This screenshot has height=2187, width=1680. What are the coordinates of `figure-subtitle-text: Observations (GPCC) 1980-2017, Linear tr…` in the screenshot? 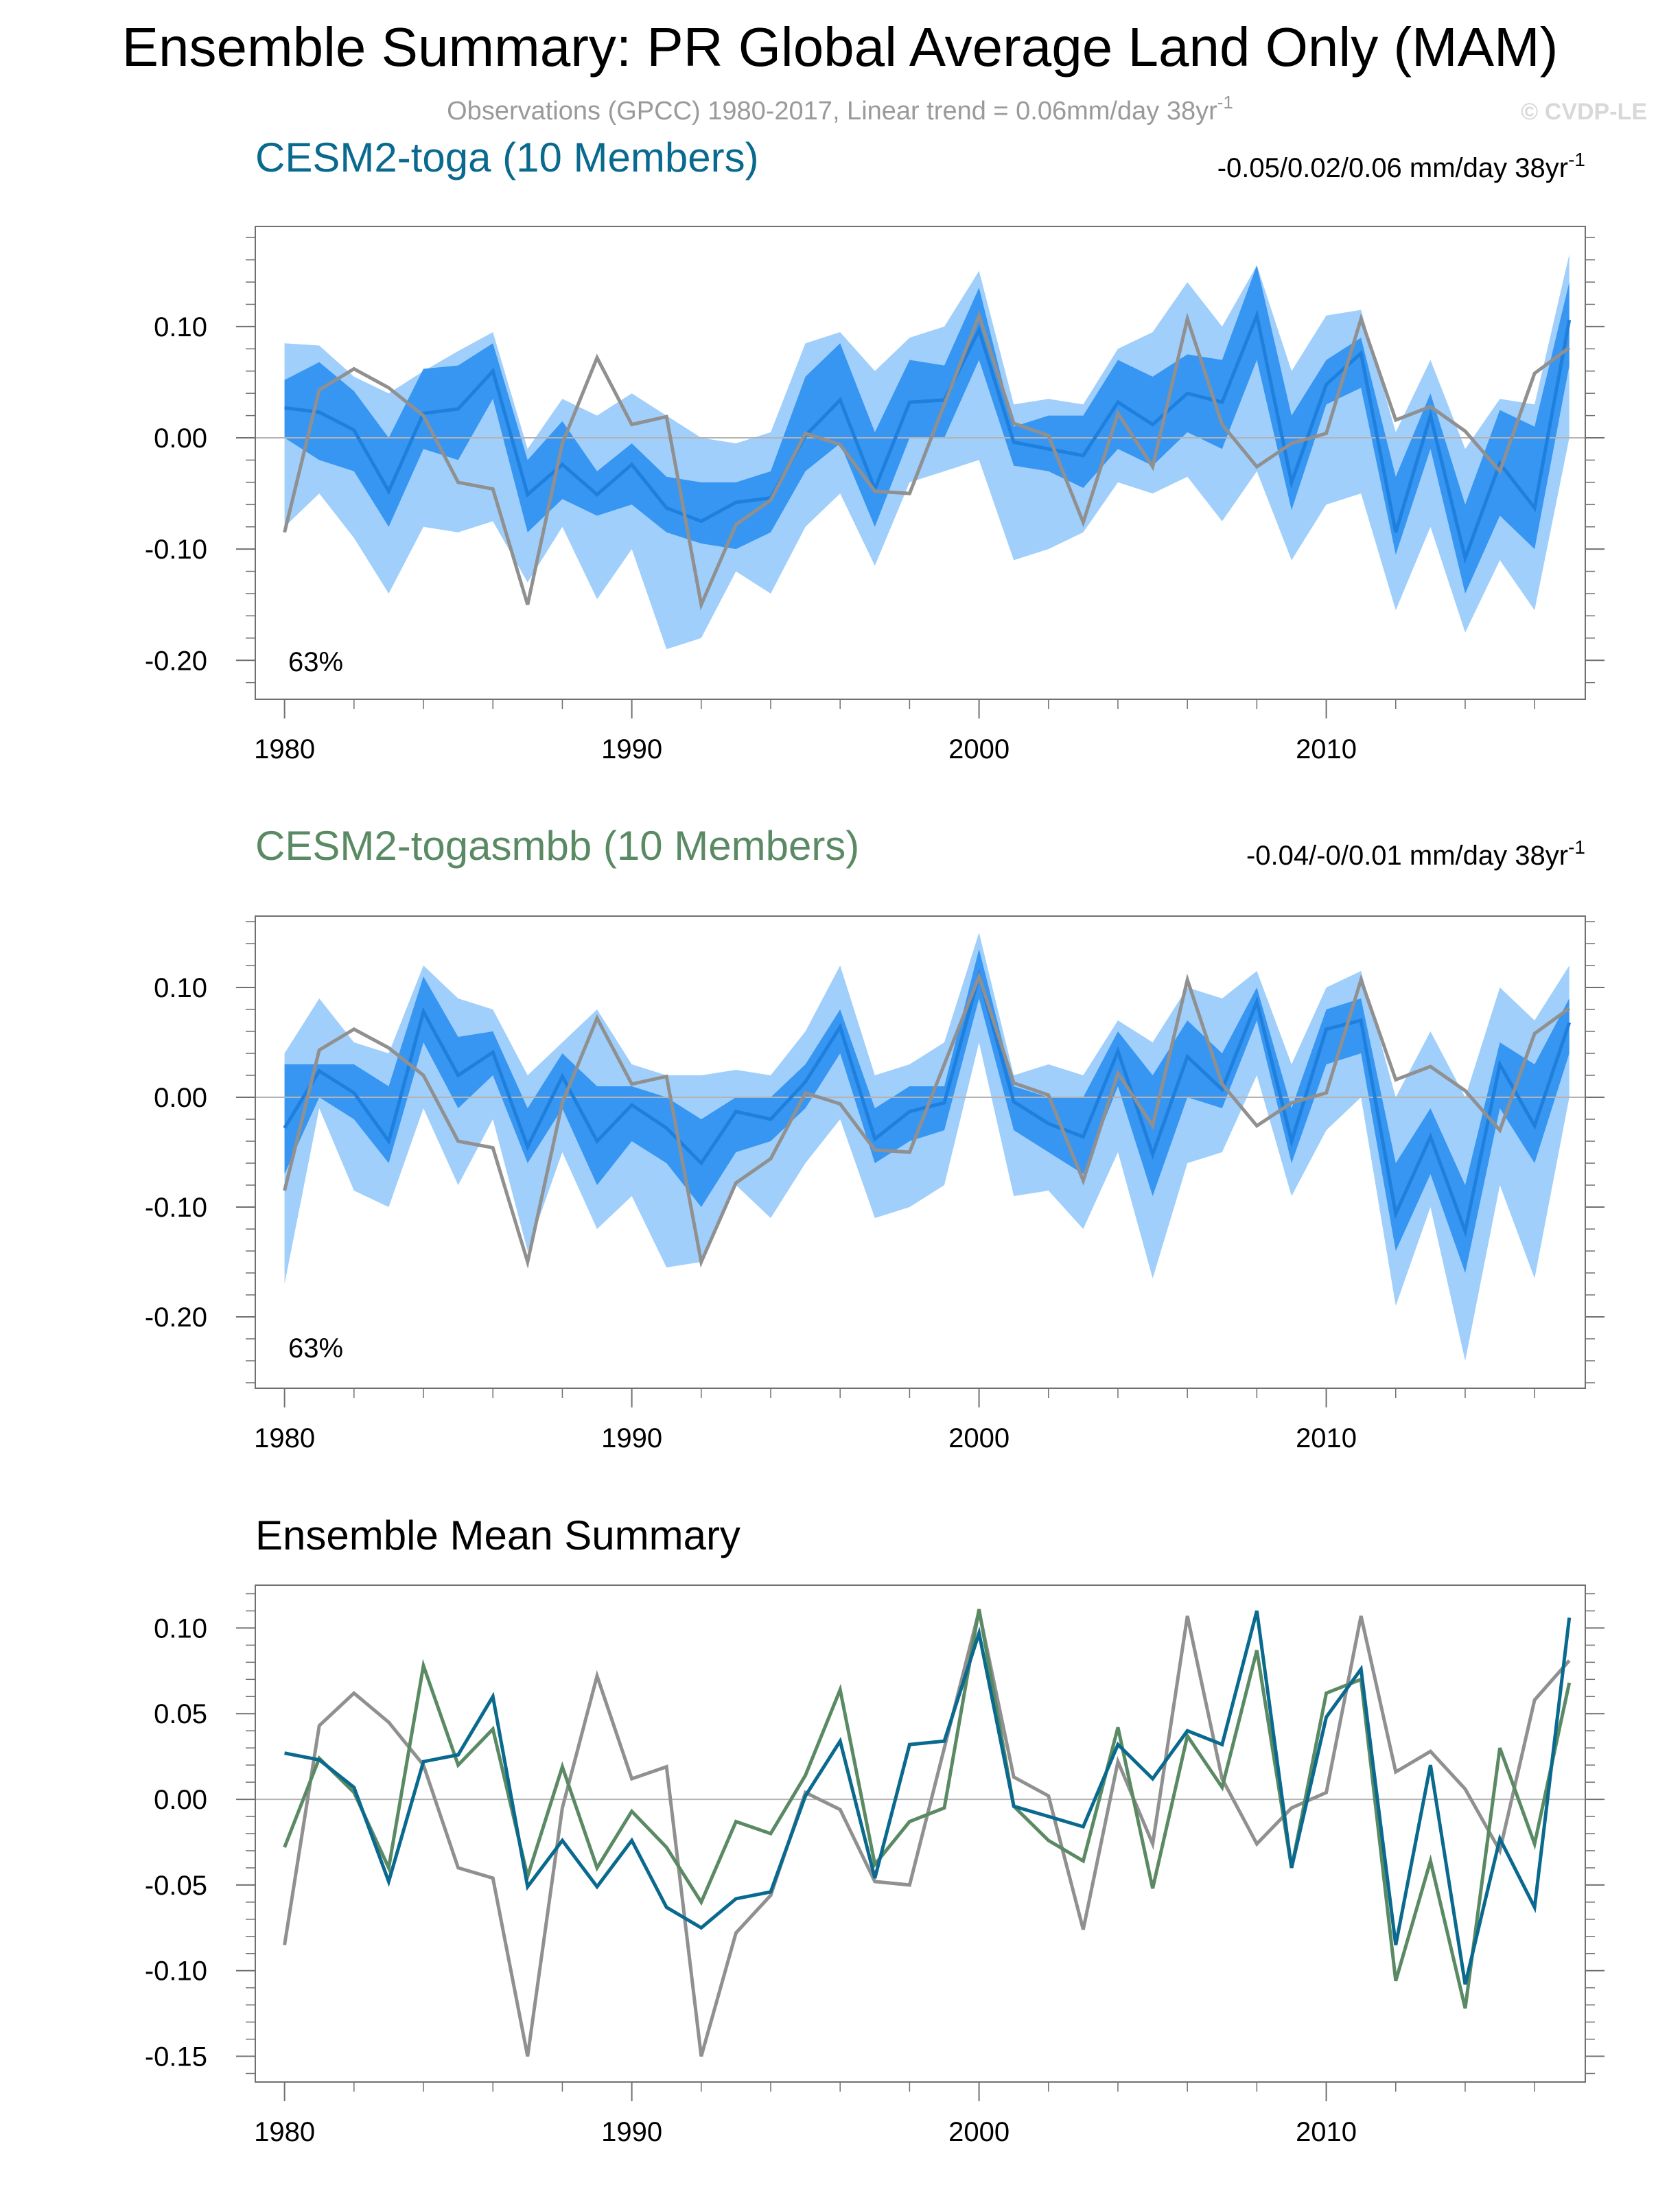 It's located at (832, 111).